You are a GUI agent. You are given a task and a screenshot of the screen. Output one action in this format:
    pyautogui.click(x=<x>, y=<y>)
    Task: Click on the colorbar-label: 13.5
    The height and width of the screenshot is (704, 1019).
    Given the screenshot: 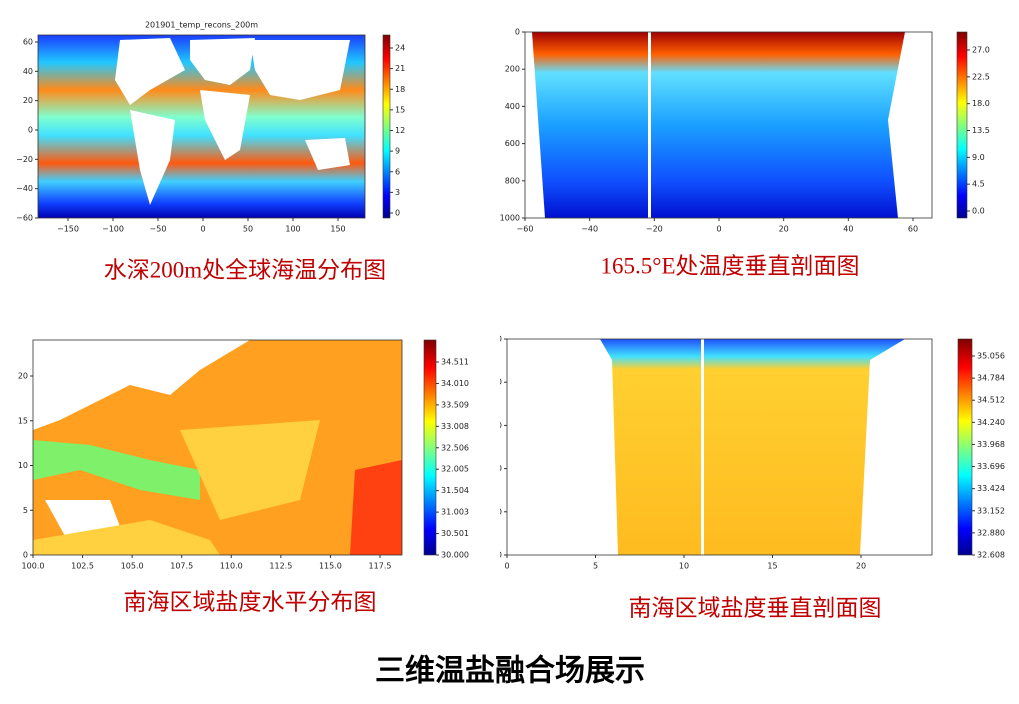 What is the action you would take?
    pyautogui.click(x=981, y=130)
    